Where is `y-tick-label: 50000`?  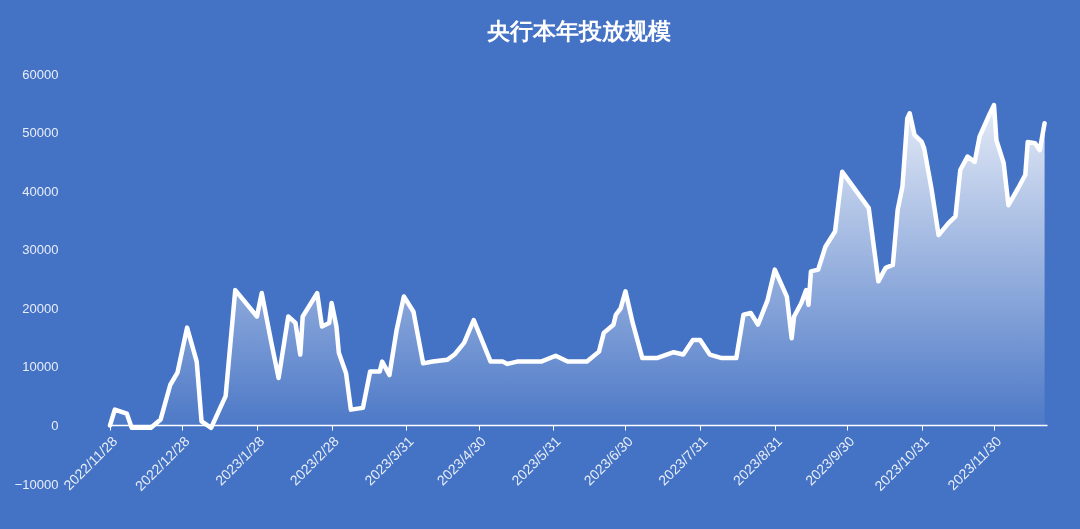
y-tick-label: 50000 is located at coordinates (40, 133).